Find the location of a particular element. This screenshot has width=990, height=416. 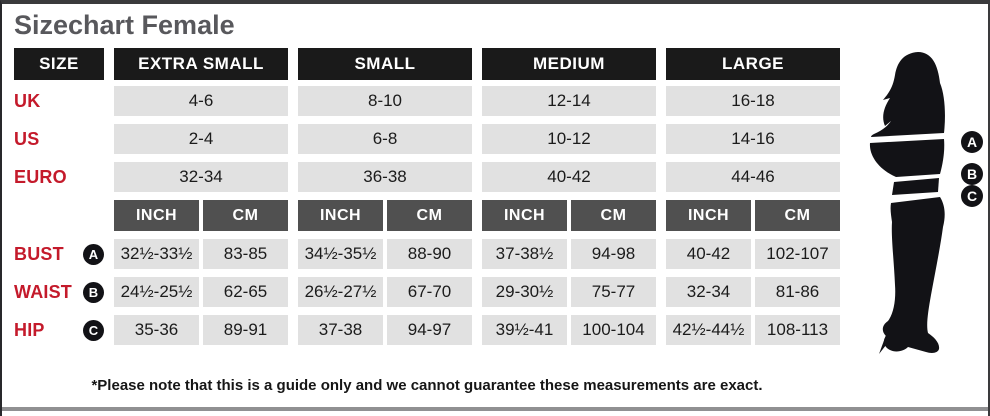

cm-cell: 94-97 is located at coordinates (429, 330).